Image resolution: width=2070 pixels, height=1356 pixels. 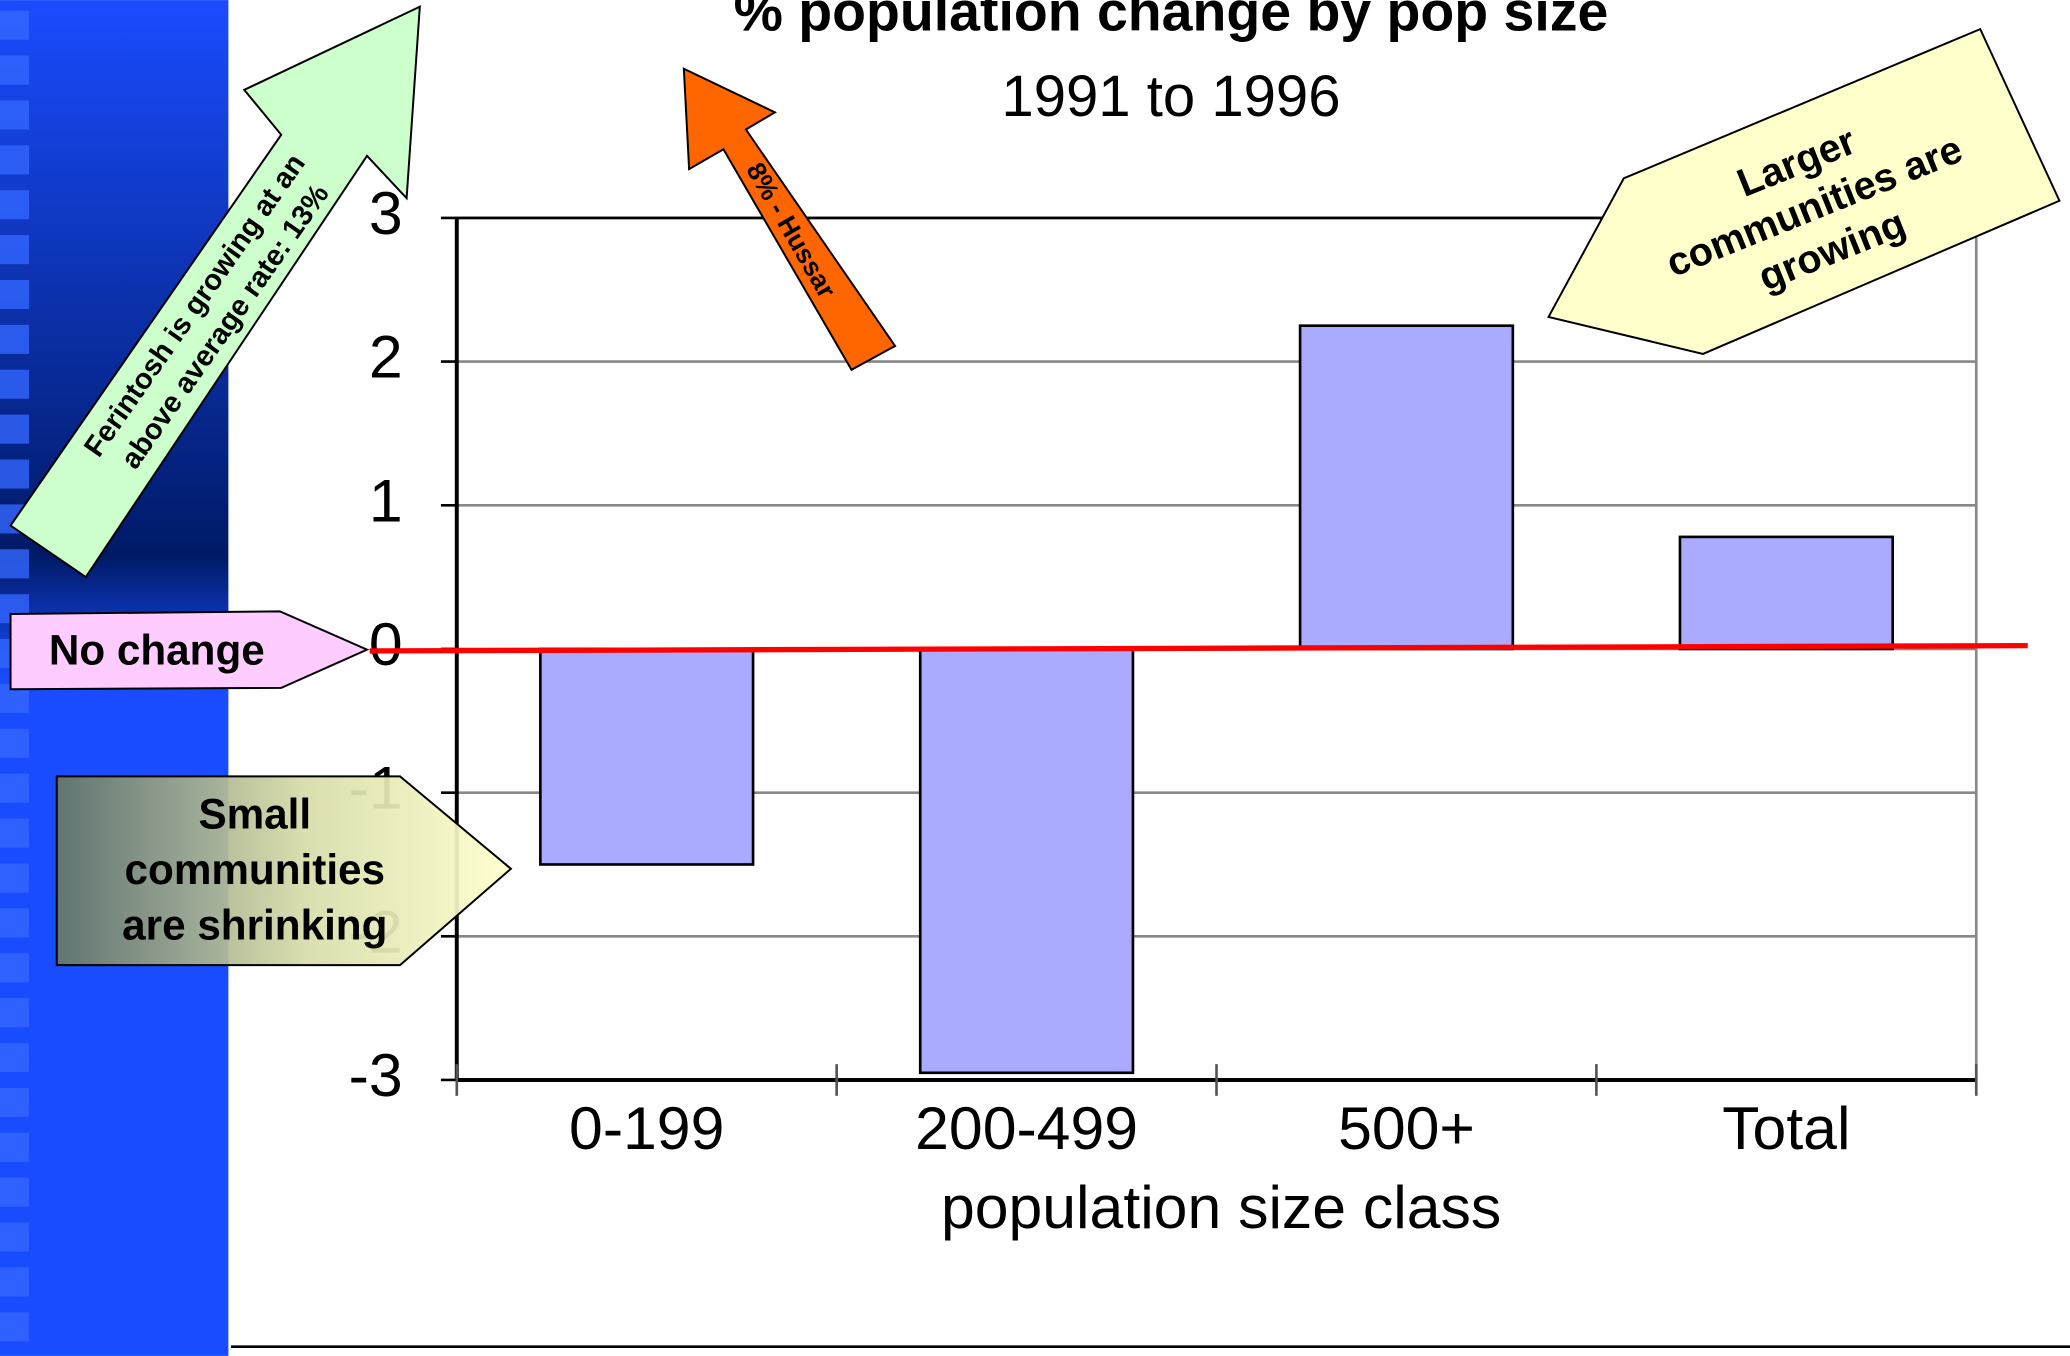 What do you see at coordinates (376, 1075) in the screenshot?
I see `y-tick-label: -3` at bounding box center [376, 1075].